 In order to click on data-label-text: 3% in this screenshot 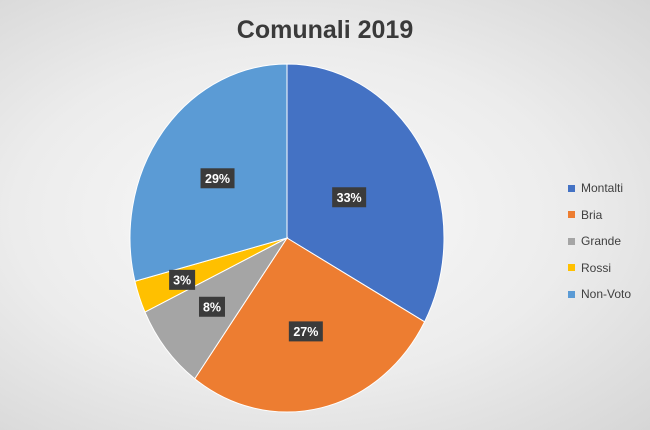, I will do `click(182, 280)`.